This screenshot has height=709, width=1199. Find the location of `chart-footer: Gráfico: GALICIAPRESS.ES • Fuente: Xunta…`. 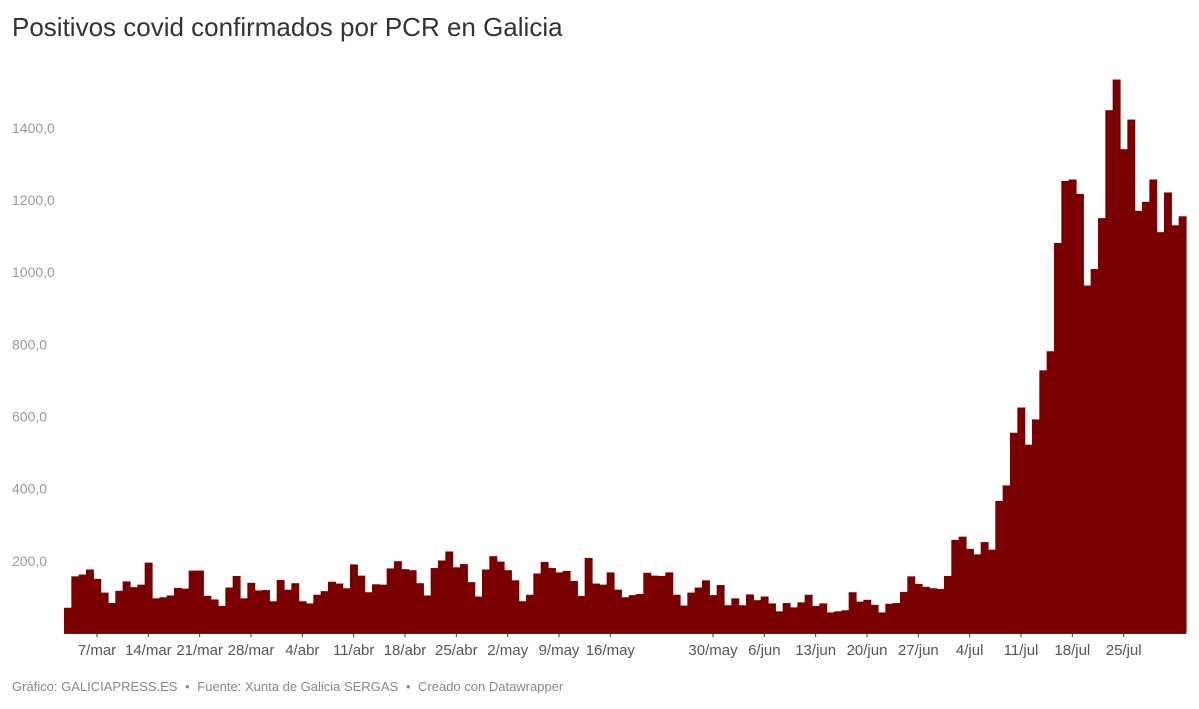

chart-footer: Gráfico: GALICIAPRESS.ES • Fuente: Xunta… is located at coordinates (287, 686).